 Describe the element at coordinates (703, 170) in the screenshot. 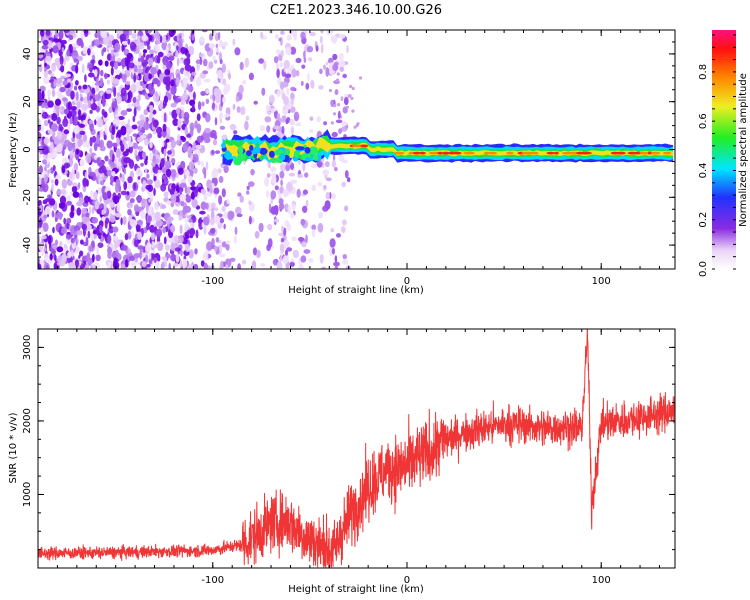

I see `colorbar-tick-label: 0.4` at that location.